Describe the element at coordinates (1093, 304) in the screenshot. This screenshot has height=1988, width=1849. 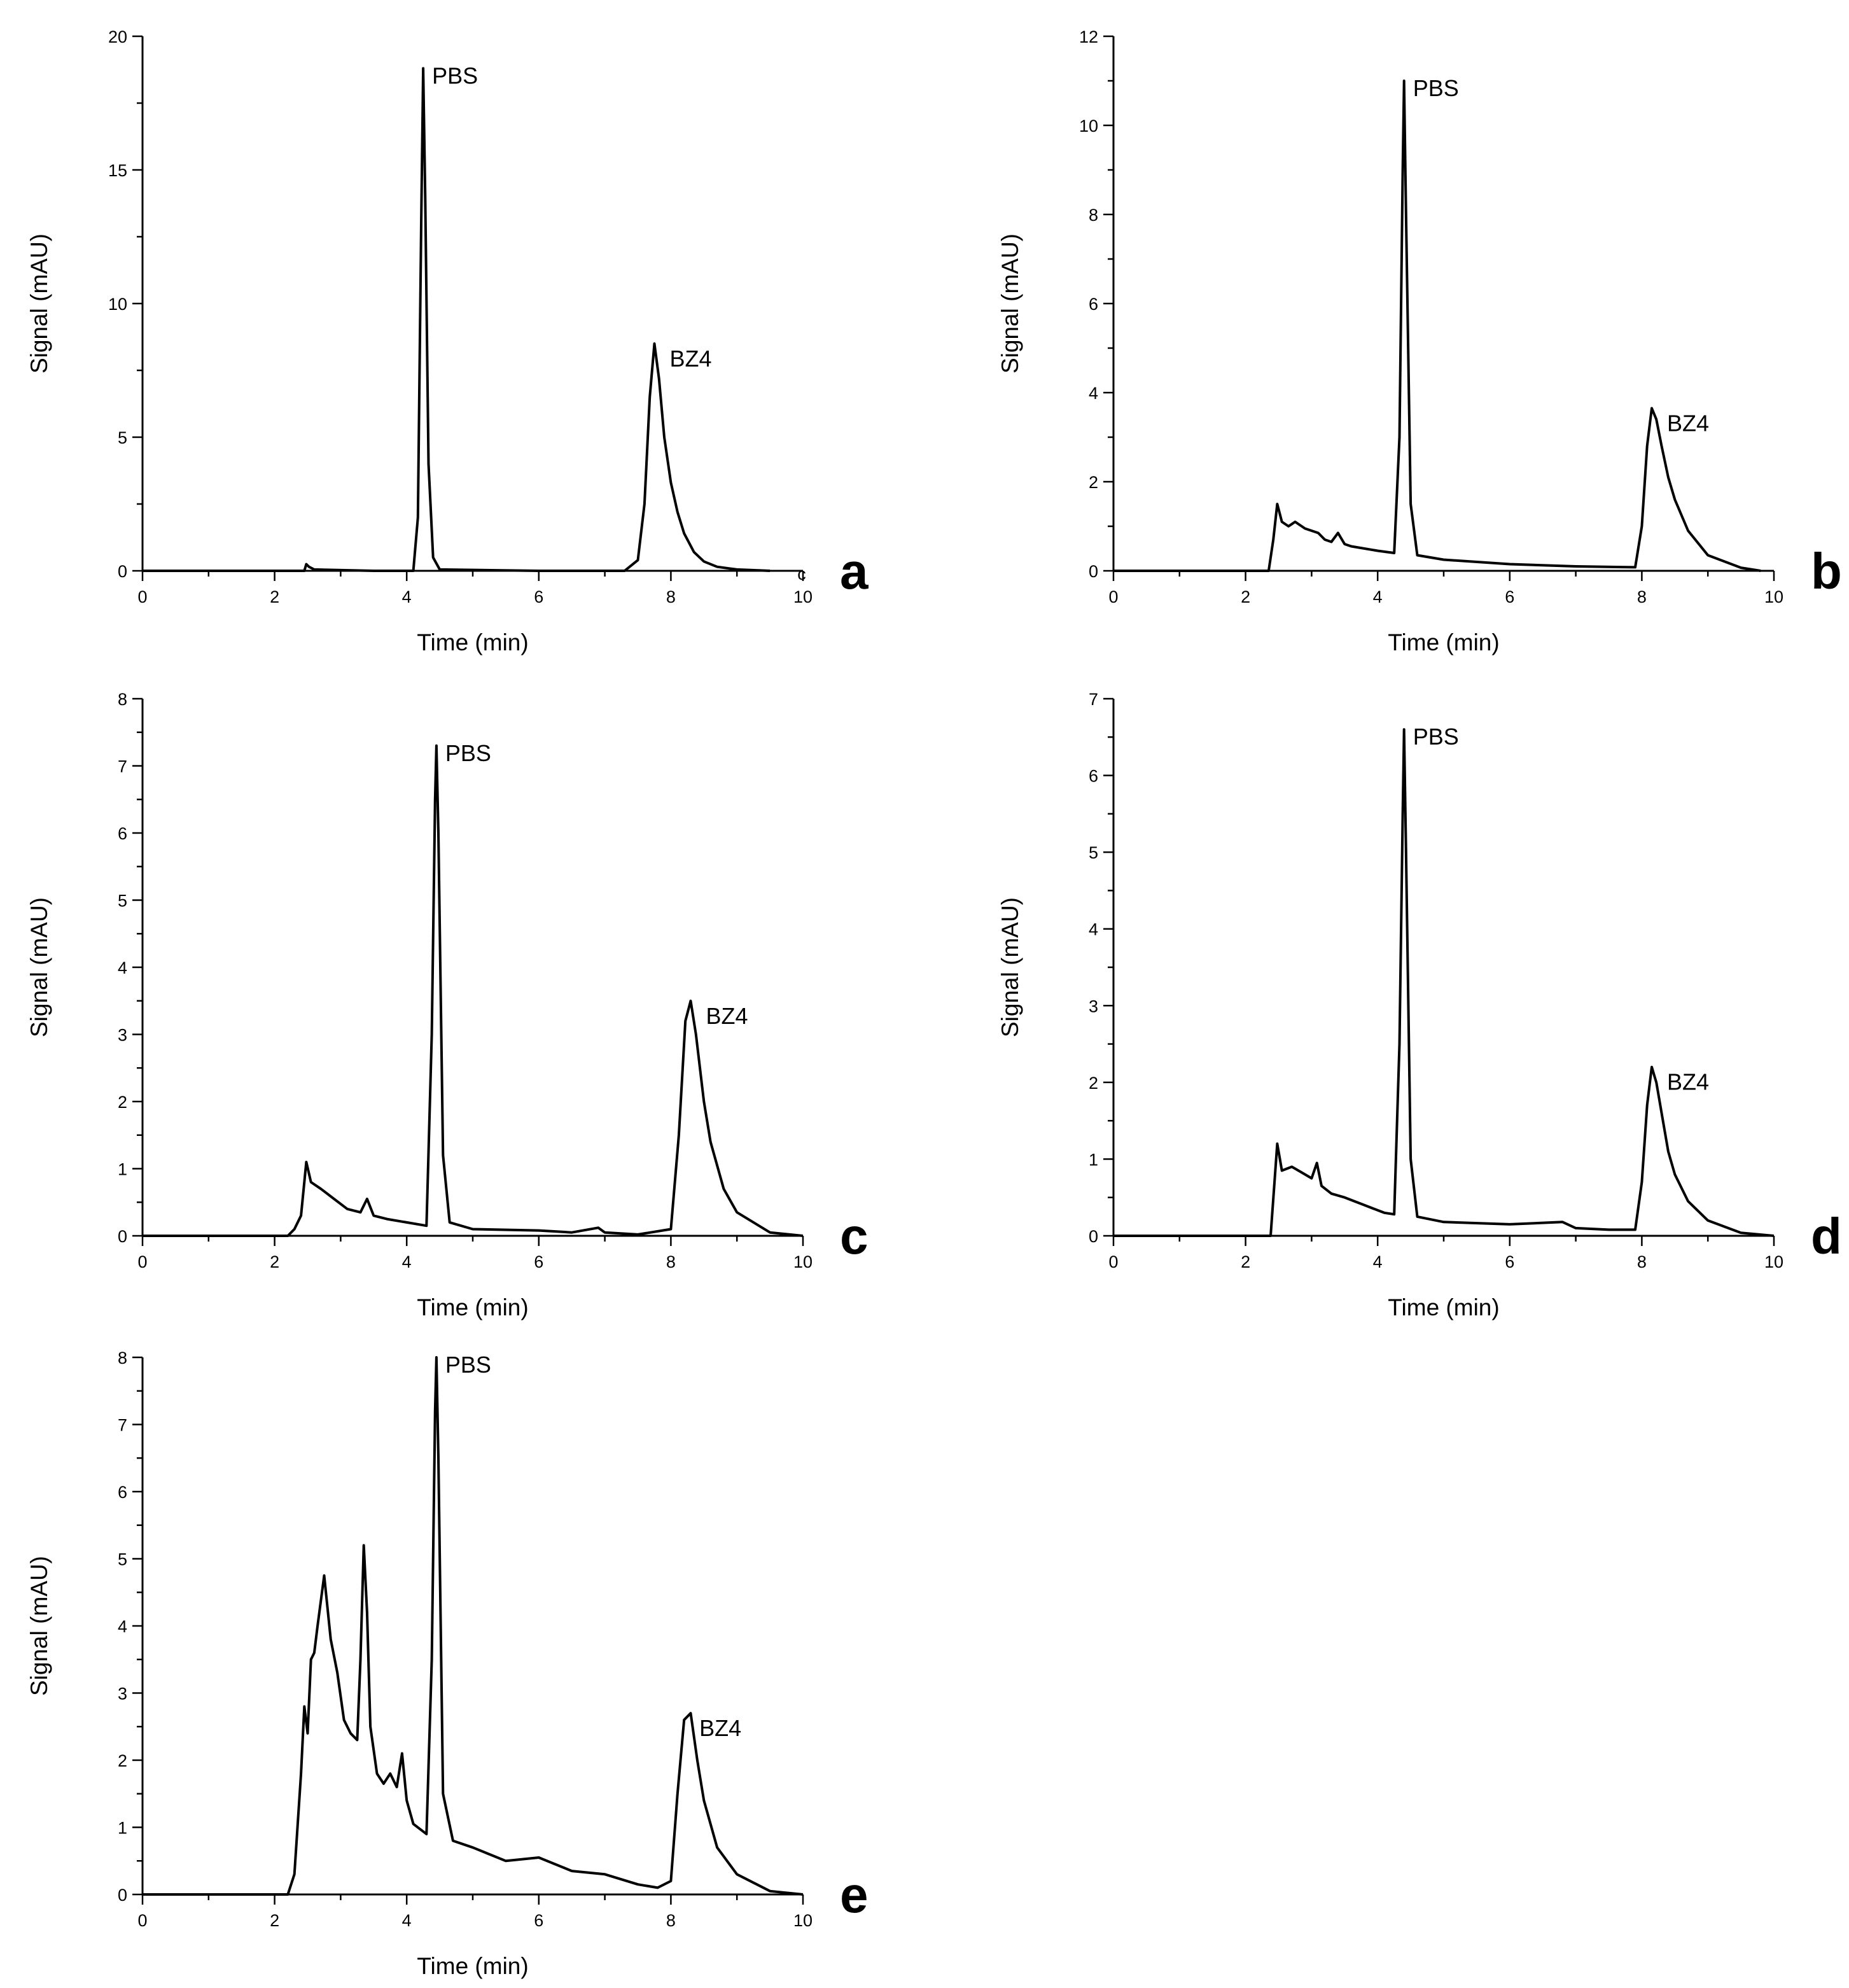
I see `panel-b-y-tick-label: 6` at that location.